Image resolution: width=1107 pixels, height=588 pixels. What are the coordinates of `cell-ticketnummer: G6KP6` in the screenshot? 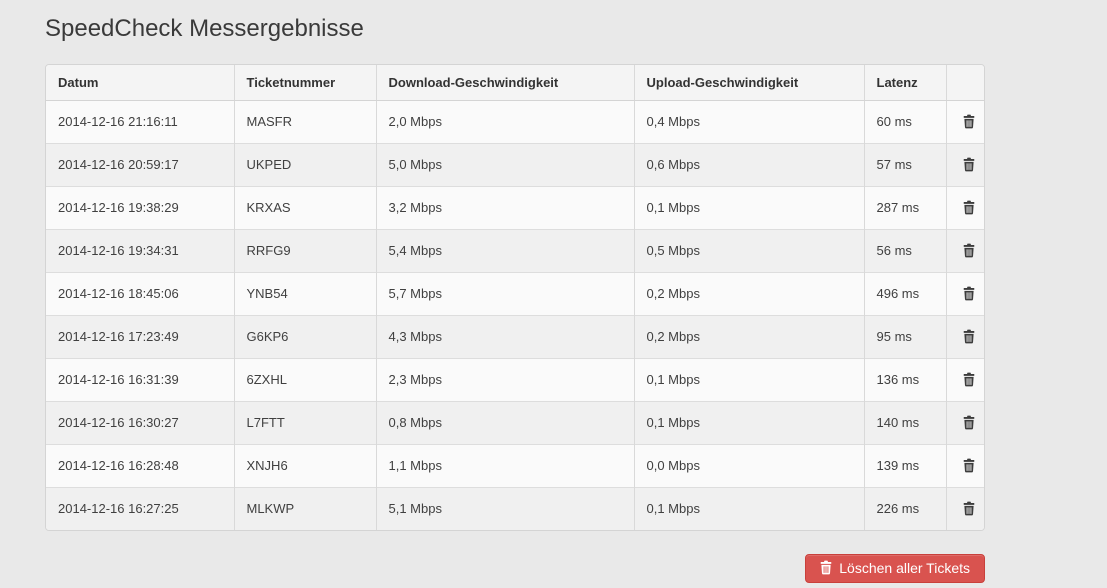 It's located at (304, 336).